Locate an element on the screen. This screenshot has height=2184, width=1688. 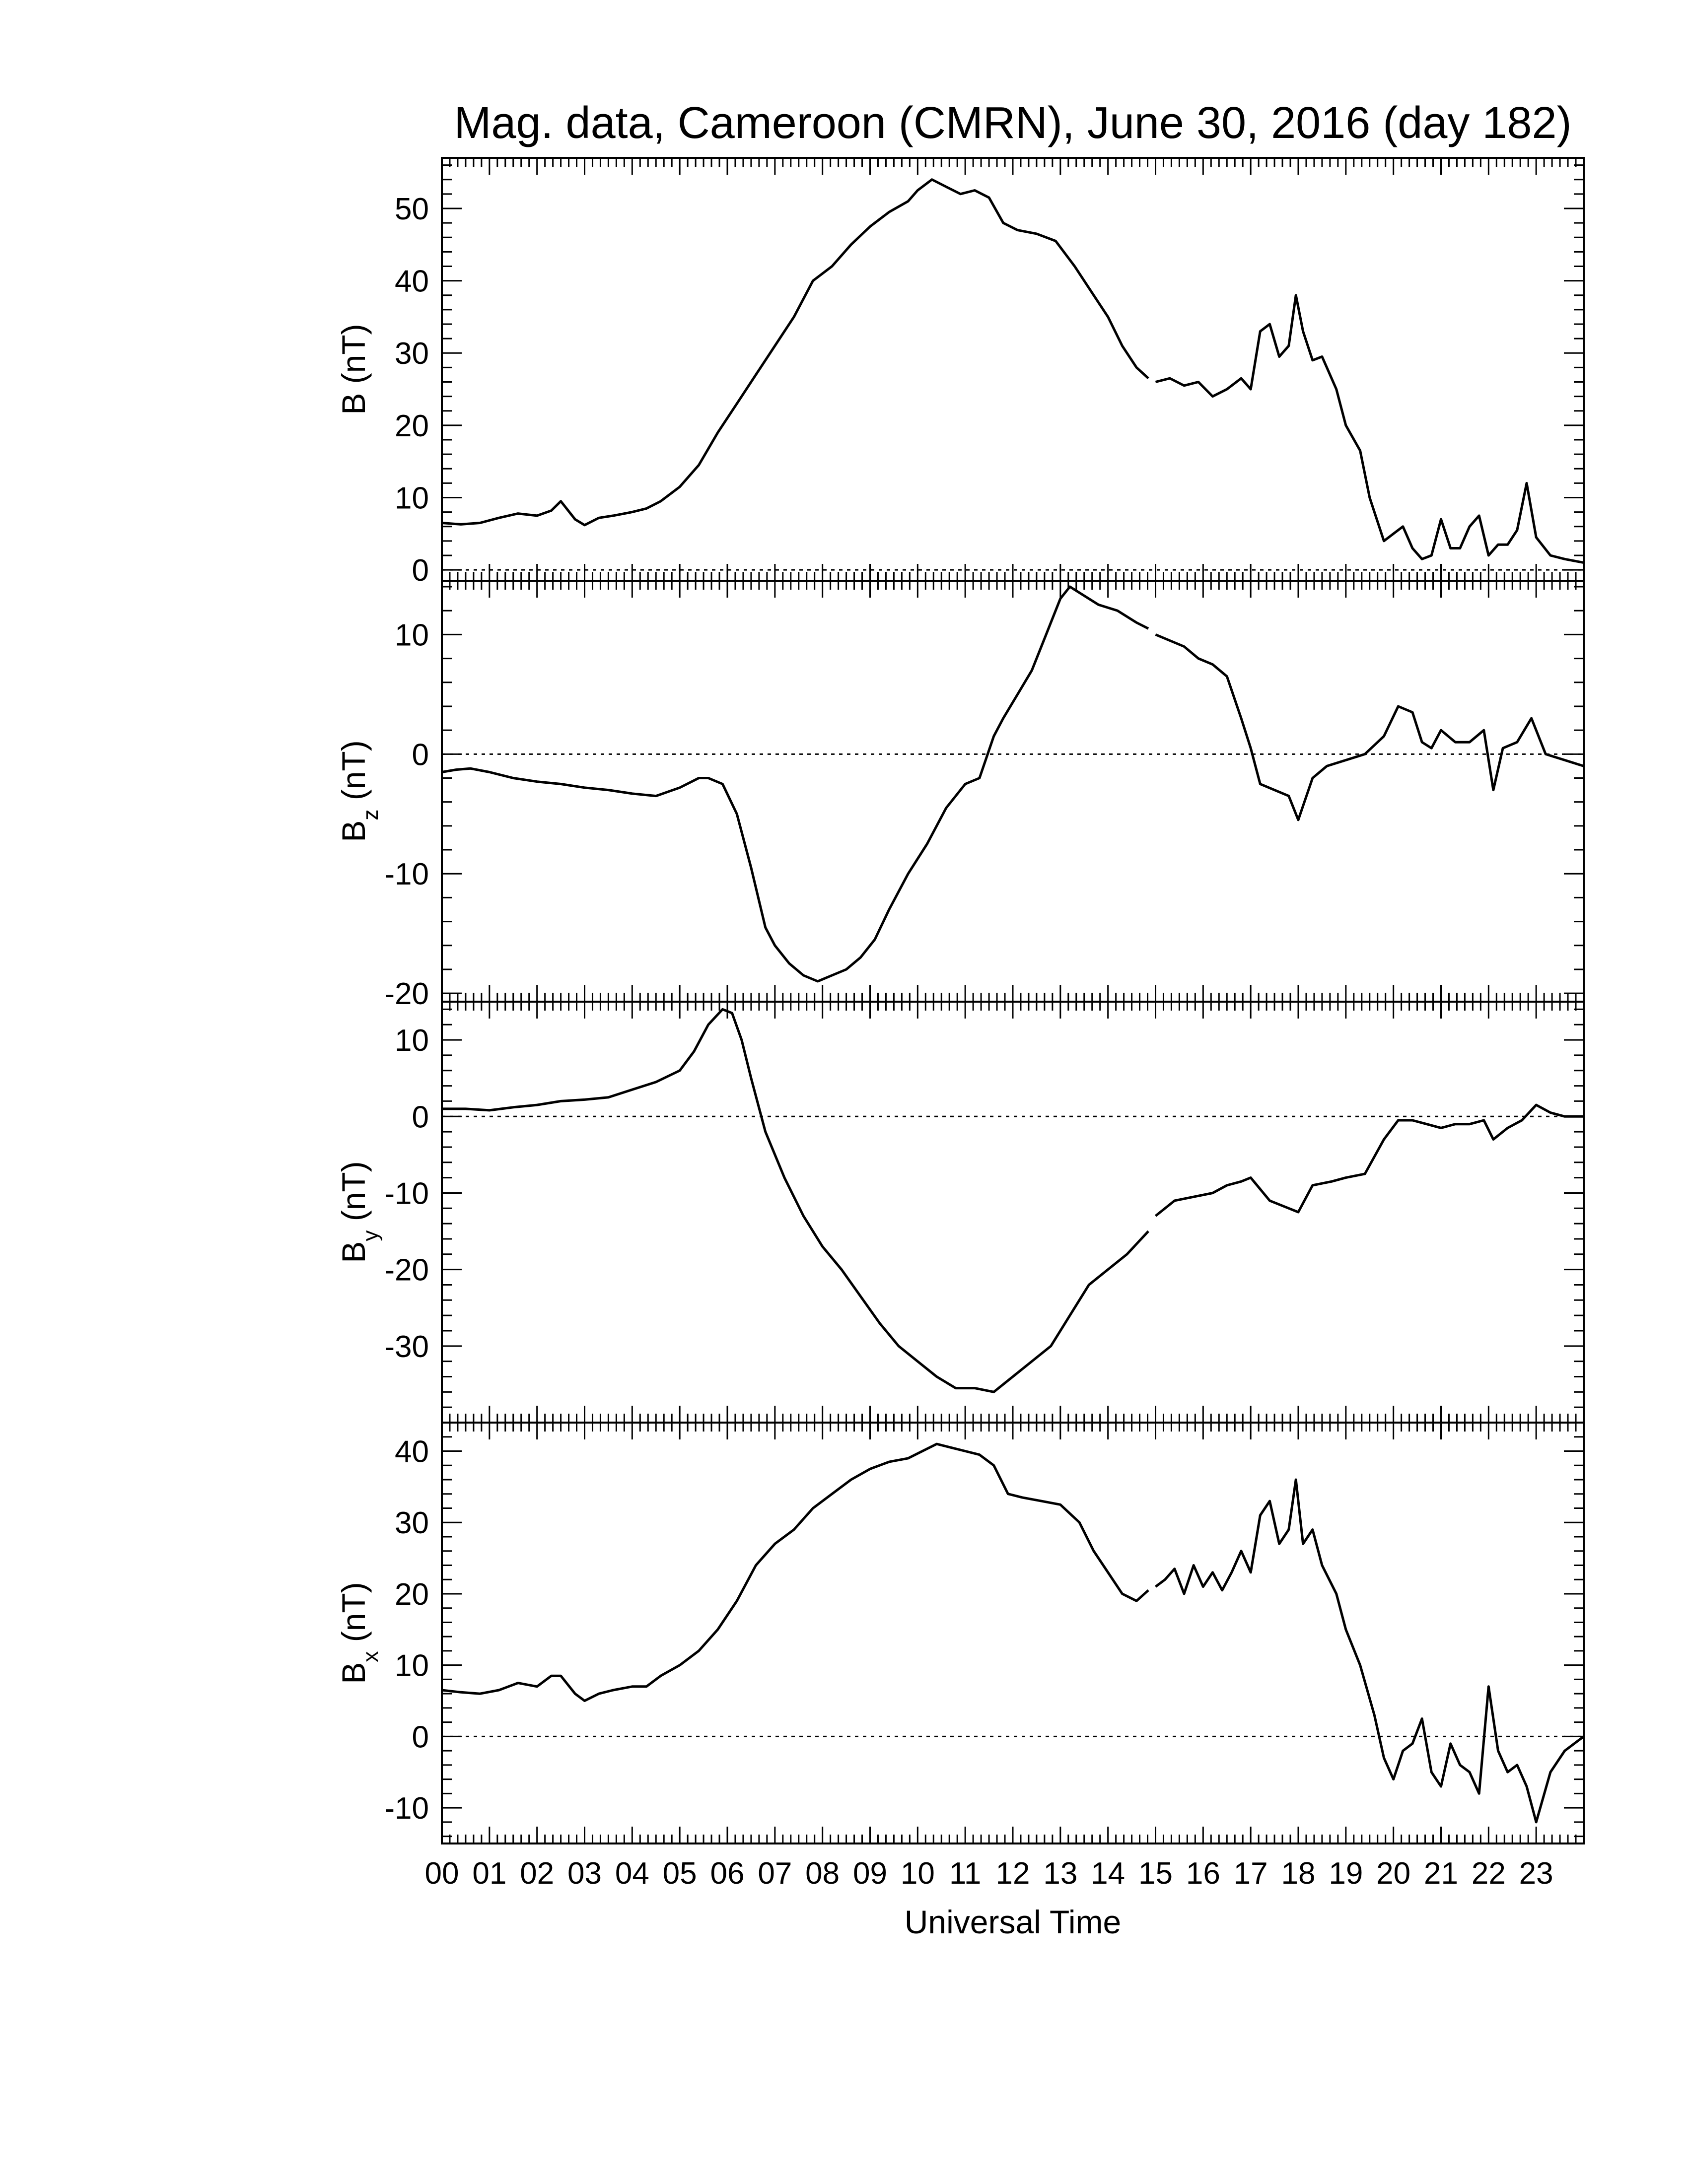
x-tick-label: 01 is located at coordinates (489, 1873).